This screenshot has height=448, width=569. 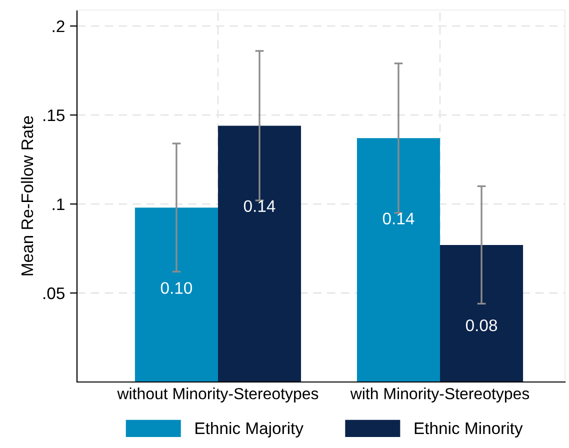 What do you see at coordinates (468, 430) in the screenshot?
I see `legend-label: Ethnic Minority` at bounding box center [468, 430].